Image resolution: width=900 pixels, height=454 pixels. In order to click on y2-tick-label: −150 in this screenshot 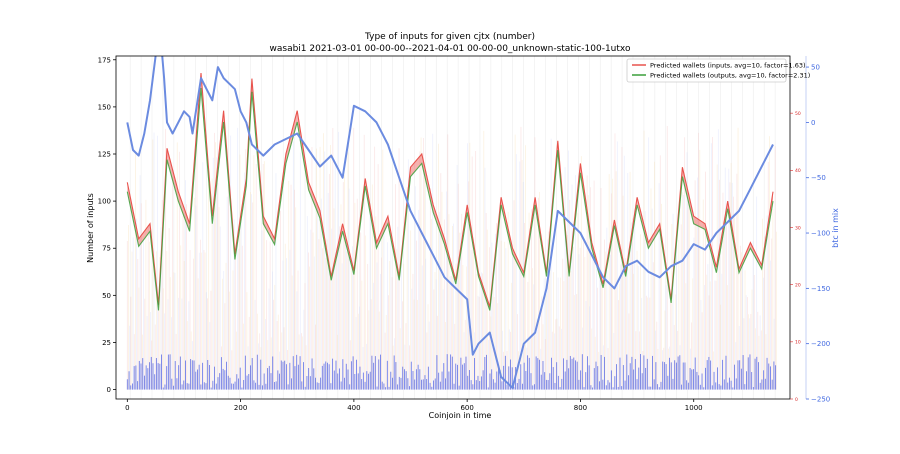, I will do `click(820, 289)`.